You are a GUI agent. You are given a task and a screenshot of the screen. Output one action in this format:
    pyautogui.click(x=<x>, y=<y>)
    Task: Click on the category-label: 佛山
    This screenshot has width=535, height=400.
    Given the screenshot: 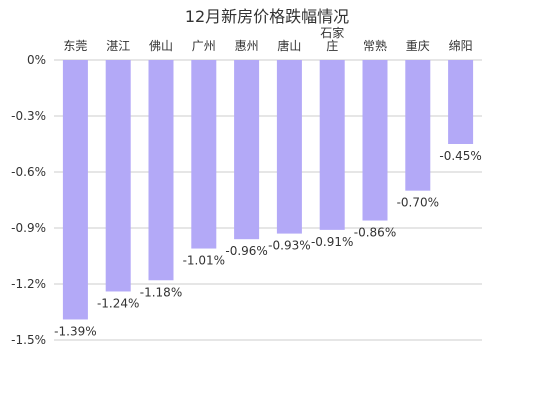 What is the action you would take?
    pyautogui.click(x=161, y=46)
    